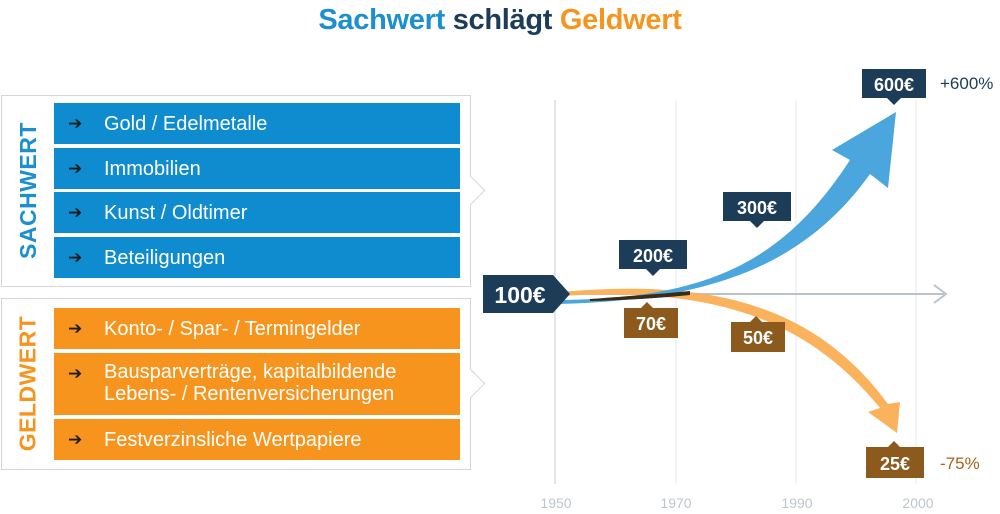  Describe the element at coordinates (257, 212) in the screenshot. I see `sachwert-item-kunst: ➔ Kunst / Oldtimer` at that location.